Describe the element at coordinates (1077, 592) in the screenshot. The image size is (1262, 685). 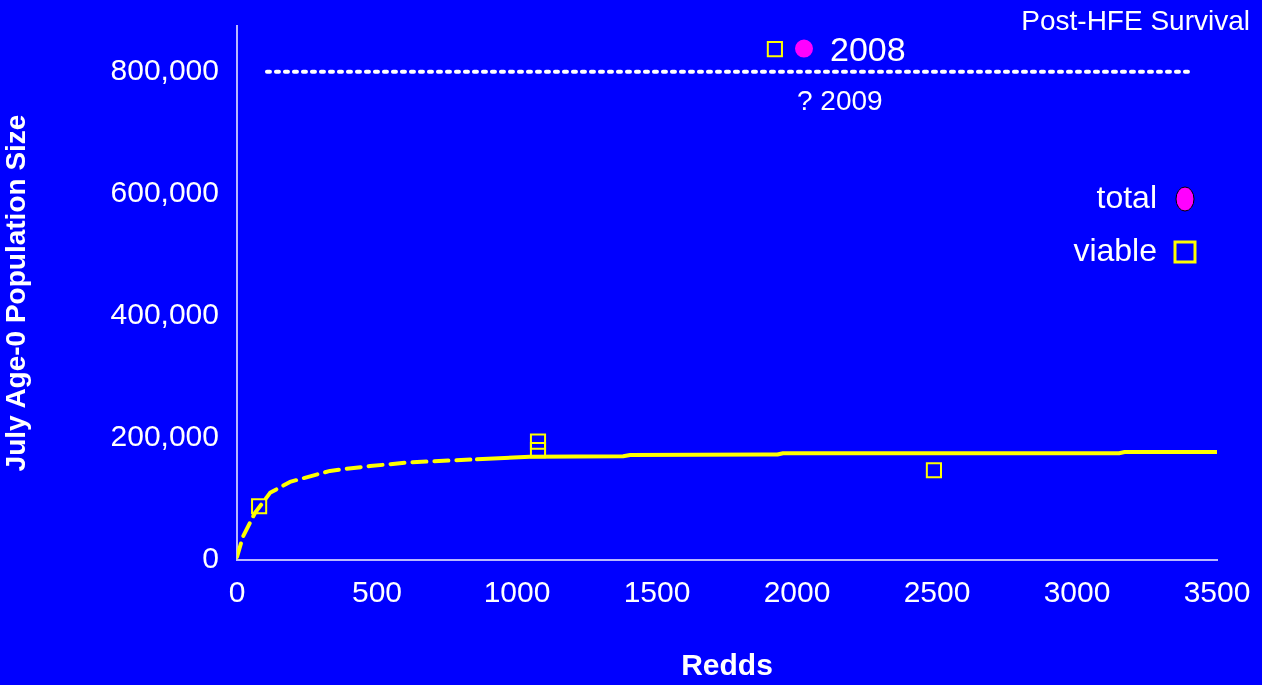
I see `x-tick-label: 3000` at that location.